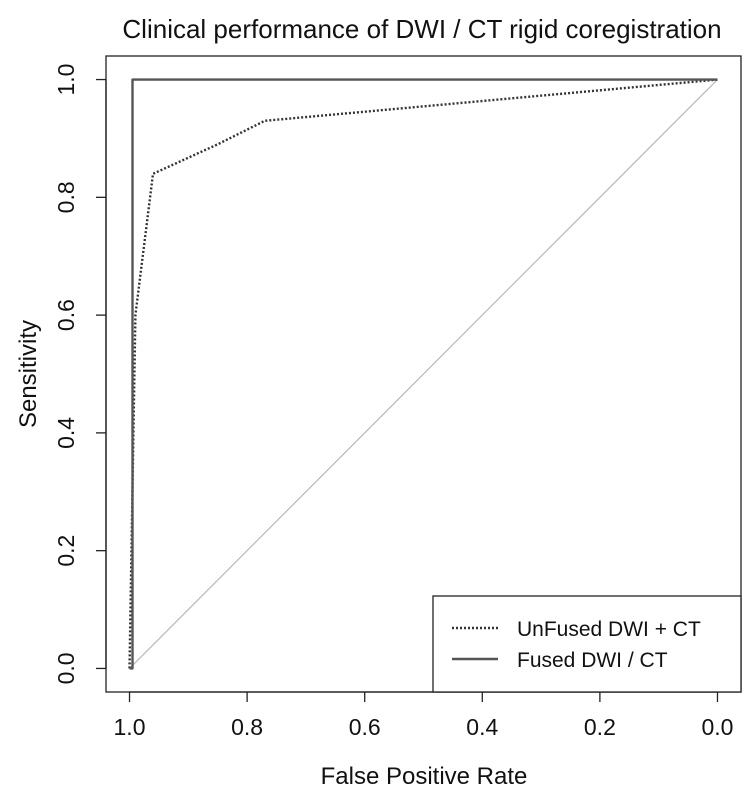  I want to click on legend-label-fused: Fused DWI / CT, so click(592, 660).